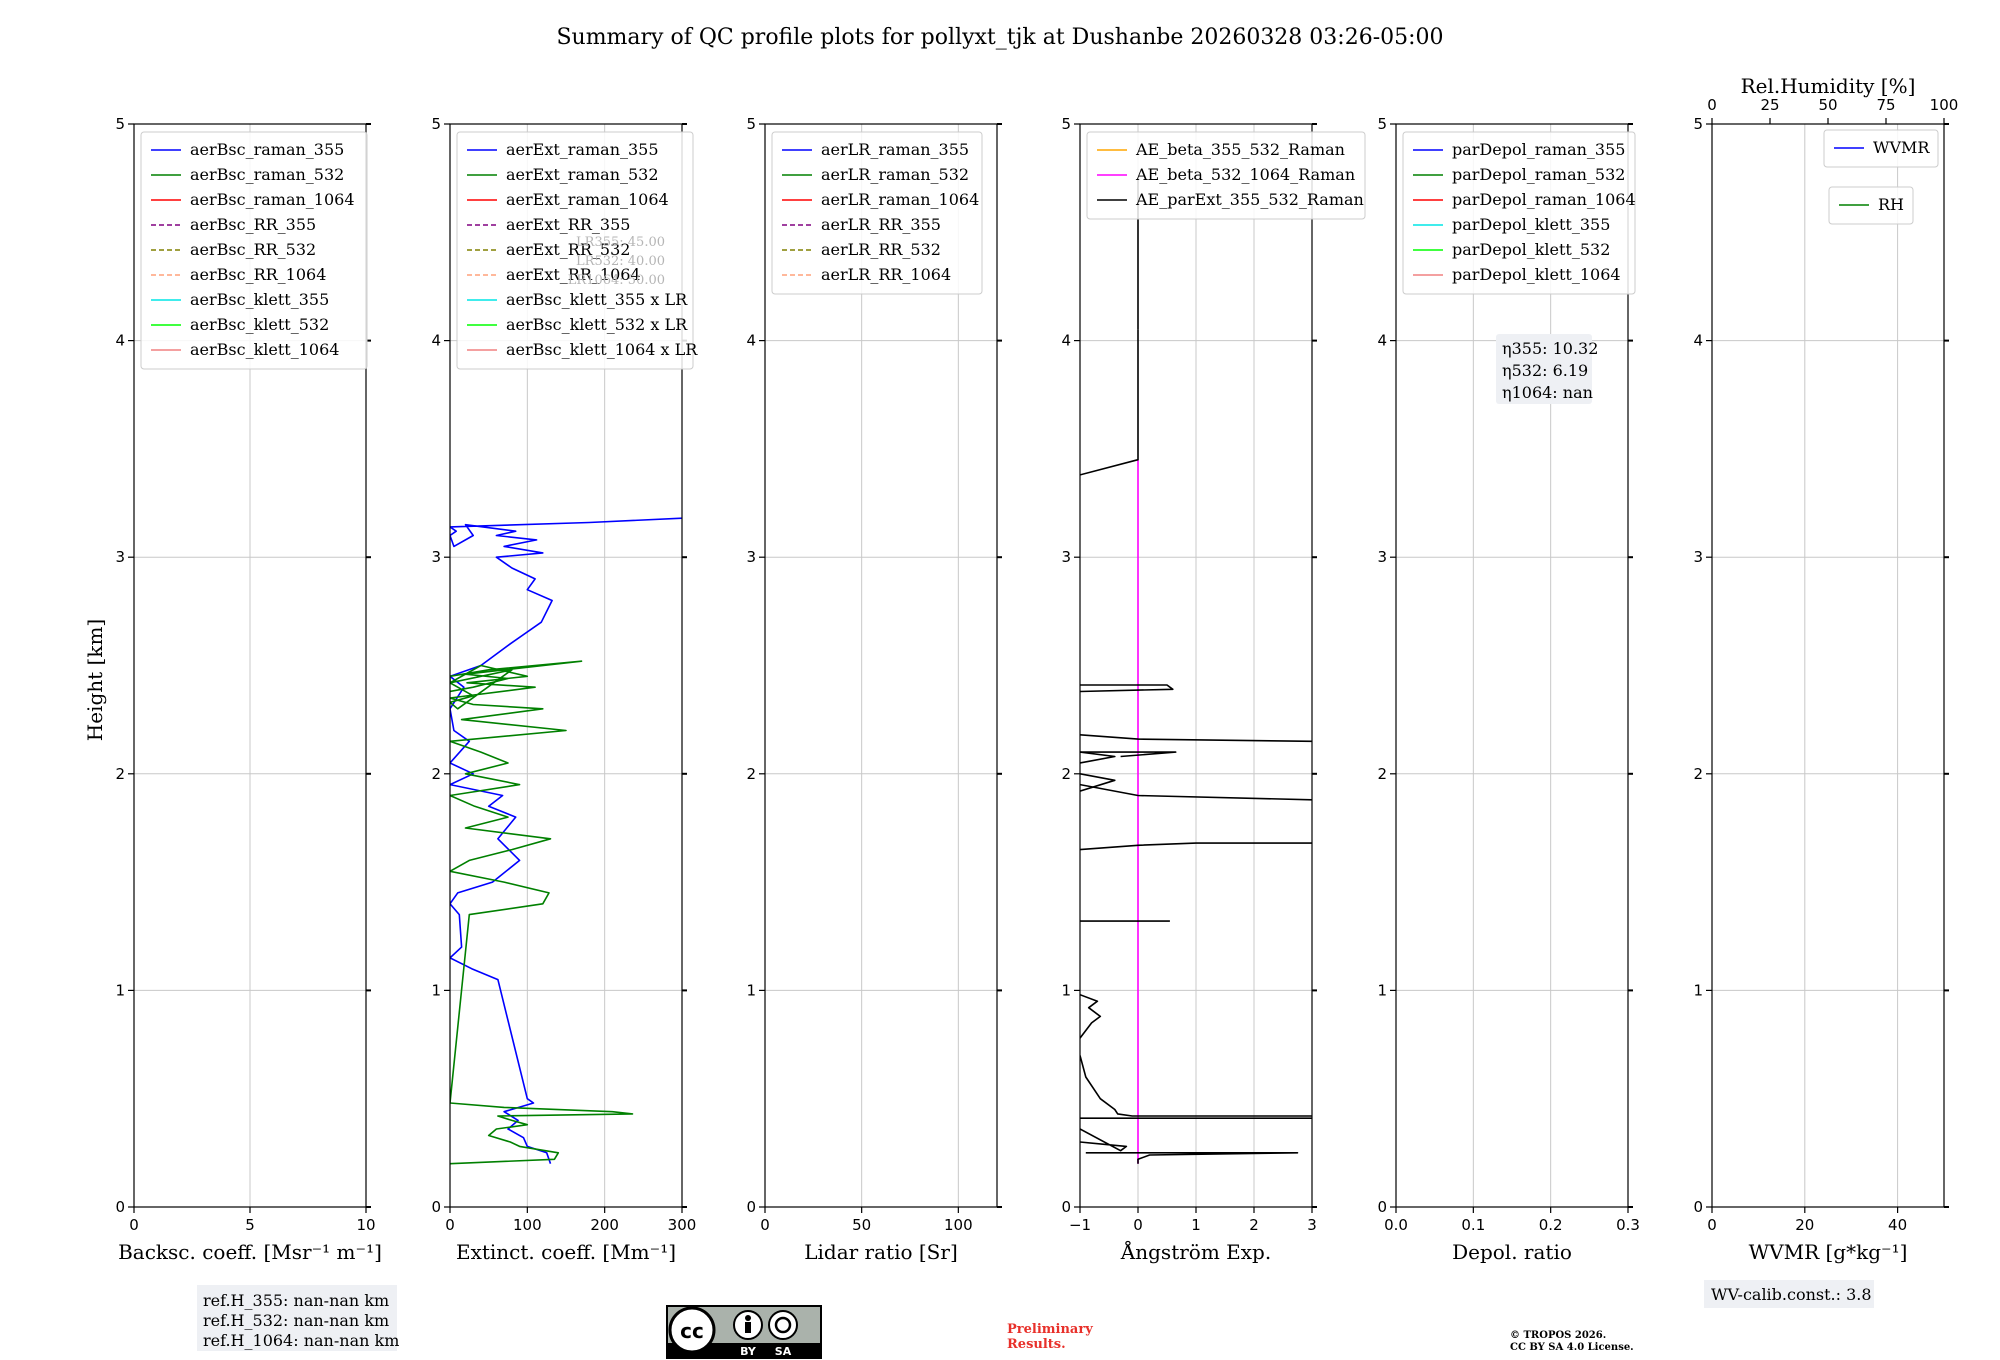 Image resolution: width=2000 pixels, height=1360 pixels. I want to click on x-axis-label: Depol. ratio, so click(1512, 1252).